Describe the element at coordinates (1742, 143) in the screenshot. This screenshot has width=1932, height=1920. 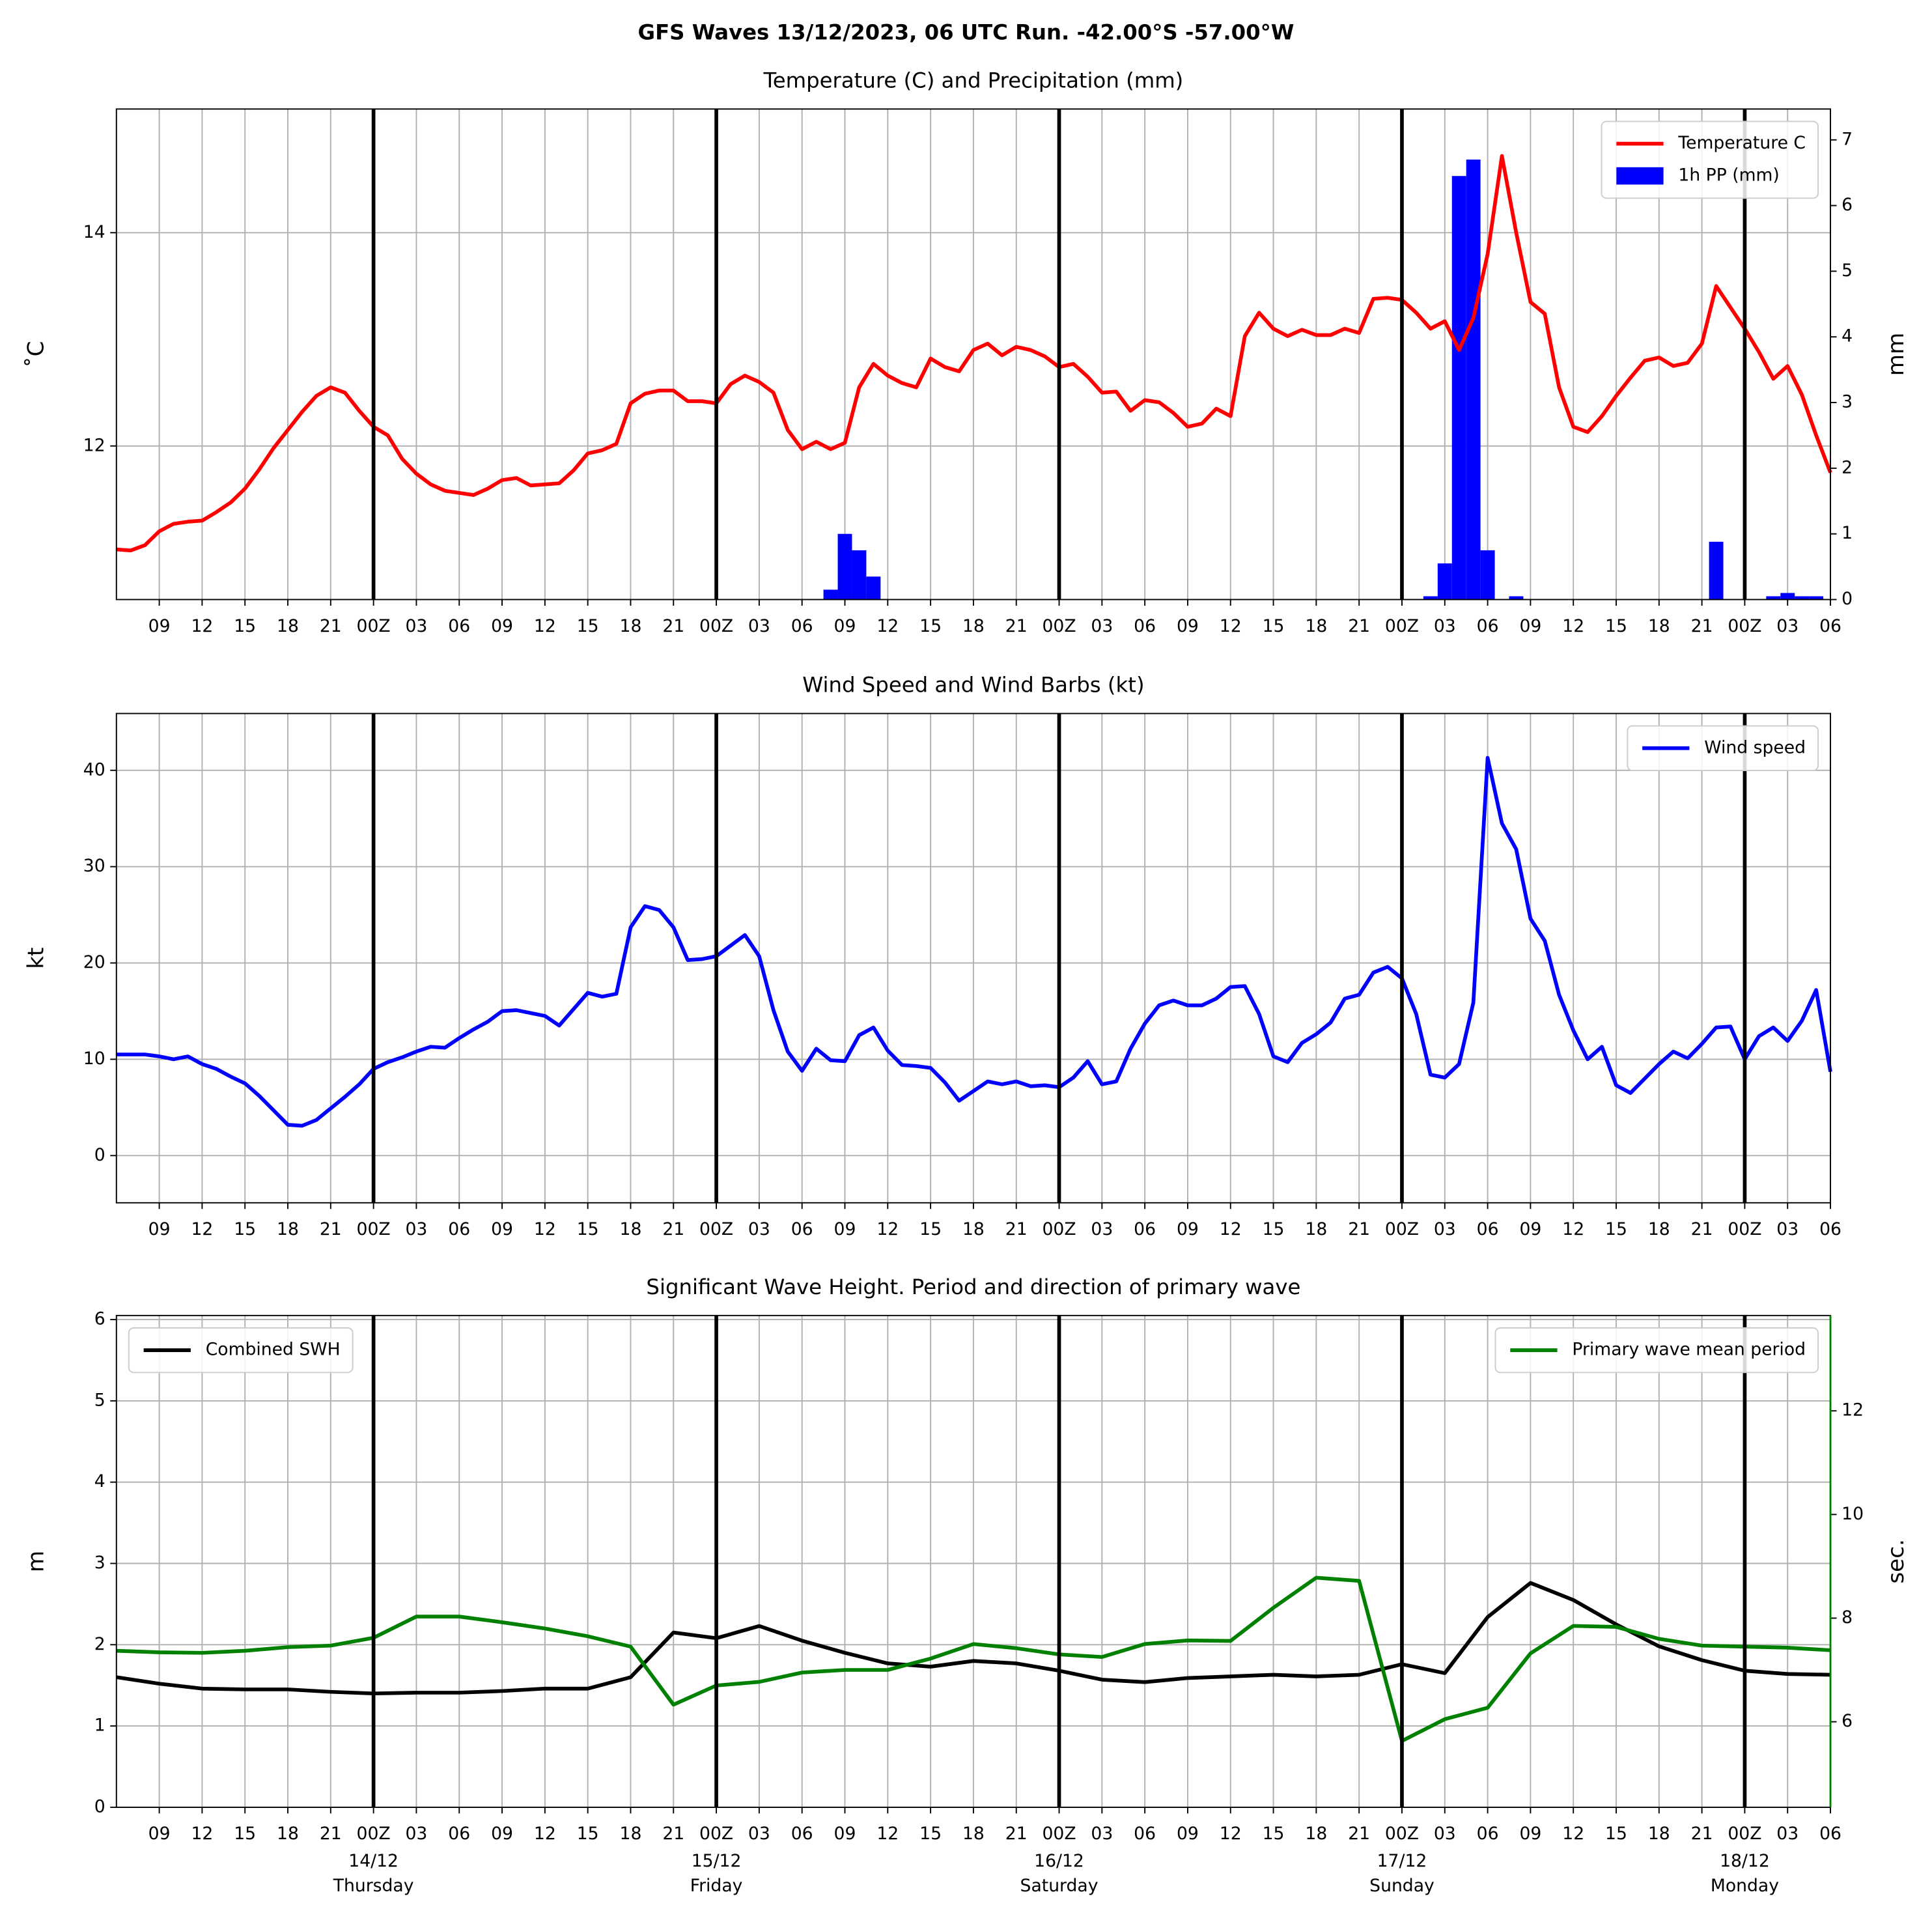
I see `legend-label: Temperature C` at that location.